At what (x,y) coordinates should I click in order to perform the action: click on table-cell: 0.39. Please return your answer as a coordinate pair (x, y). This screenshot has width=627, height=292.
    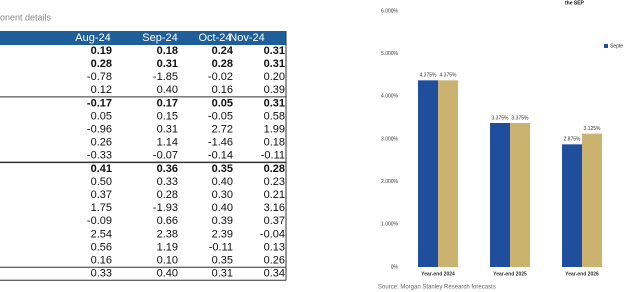
    Looking at the image, I should click on (222, 221).